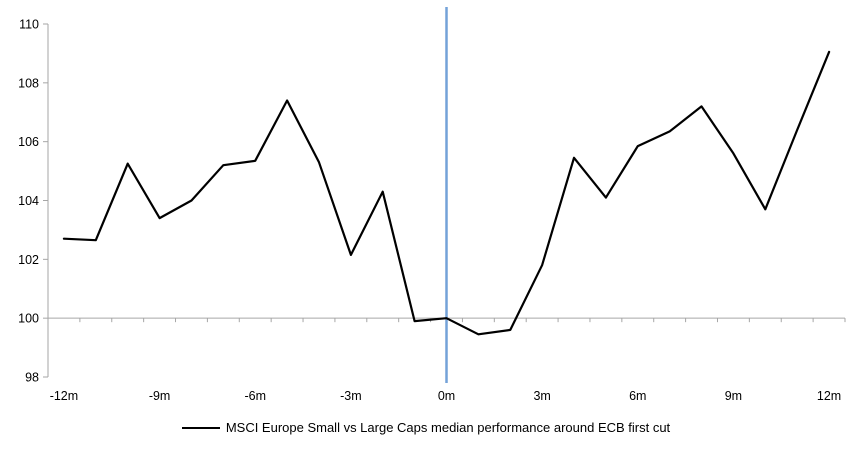 The image size is (852, 450). I want to click on y-axis-labels: 98 100 102 104 106 108 110, so click(28, 201).